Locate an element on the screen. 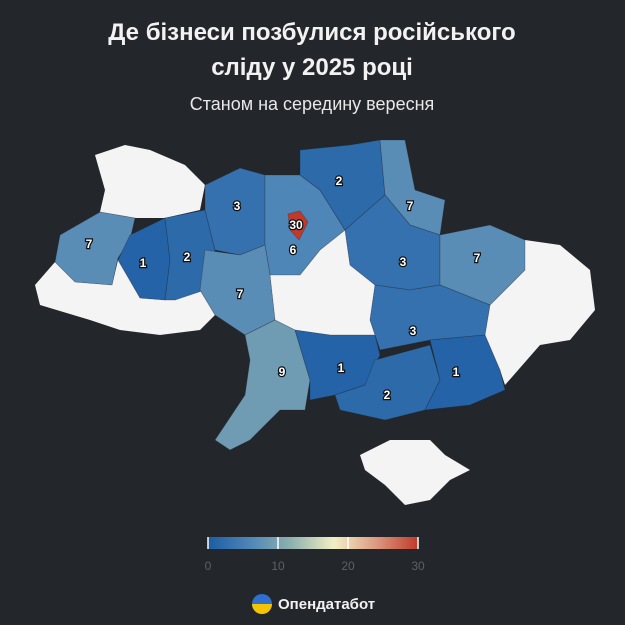  title-line: сліду у 2025 році is located at coordinates (312, 67).